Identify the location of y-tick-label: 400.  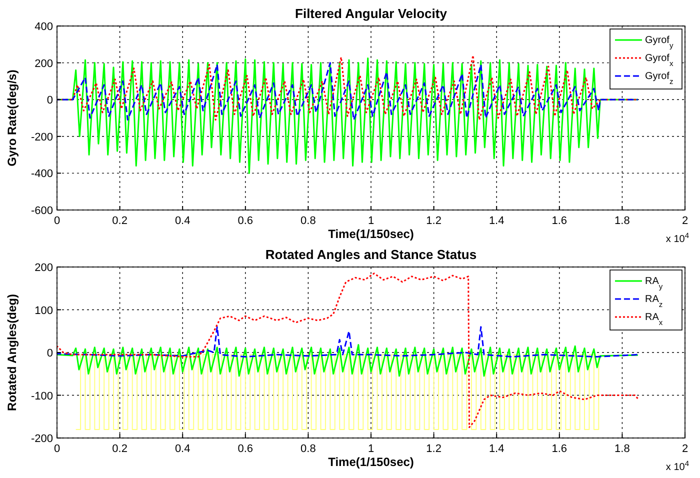
(43, 27).